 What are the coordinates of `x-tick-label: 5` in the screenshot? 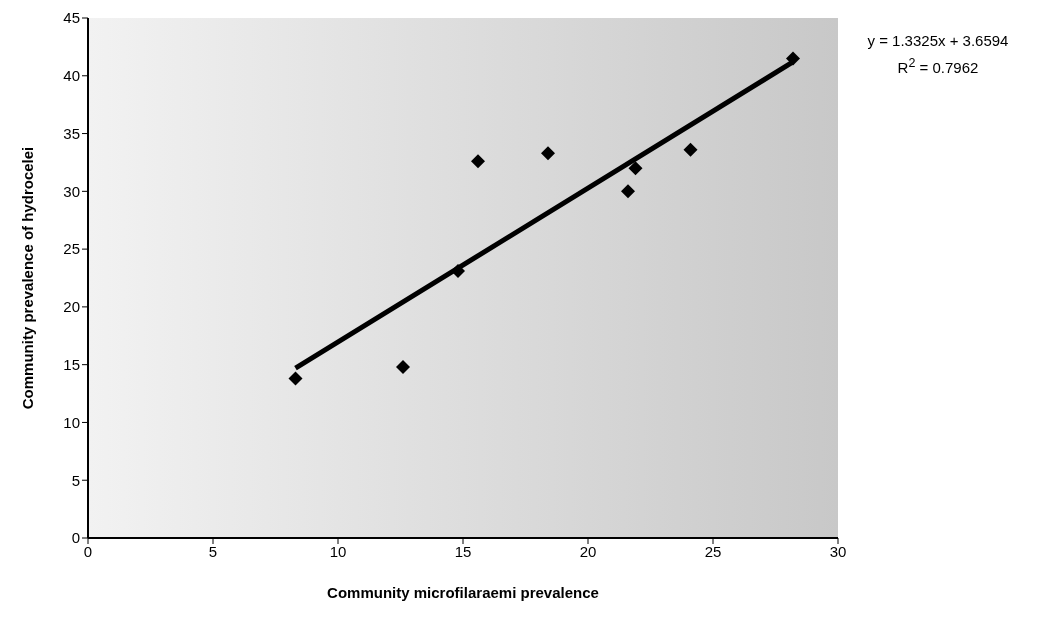 It's located at (213, 551).